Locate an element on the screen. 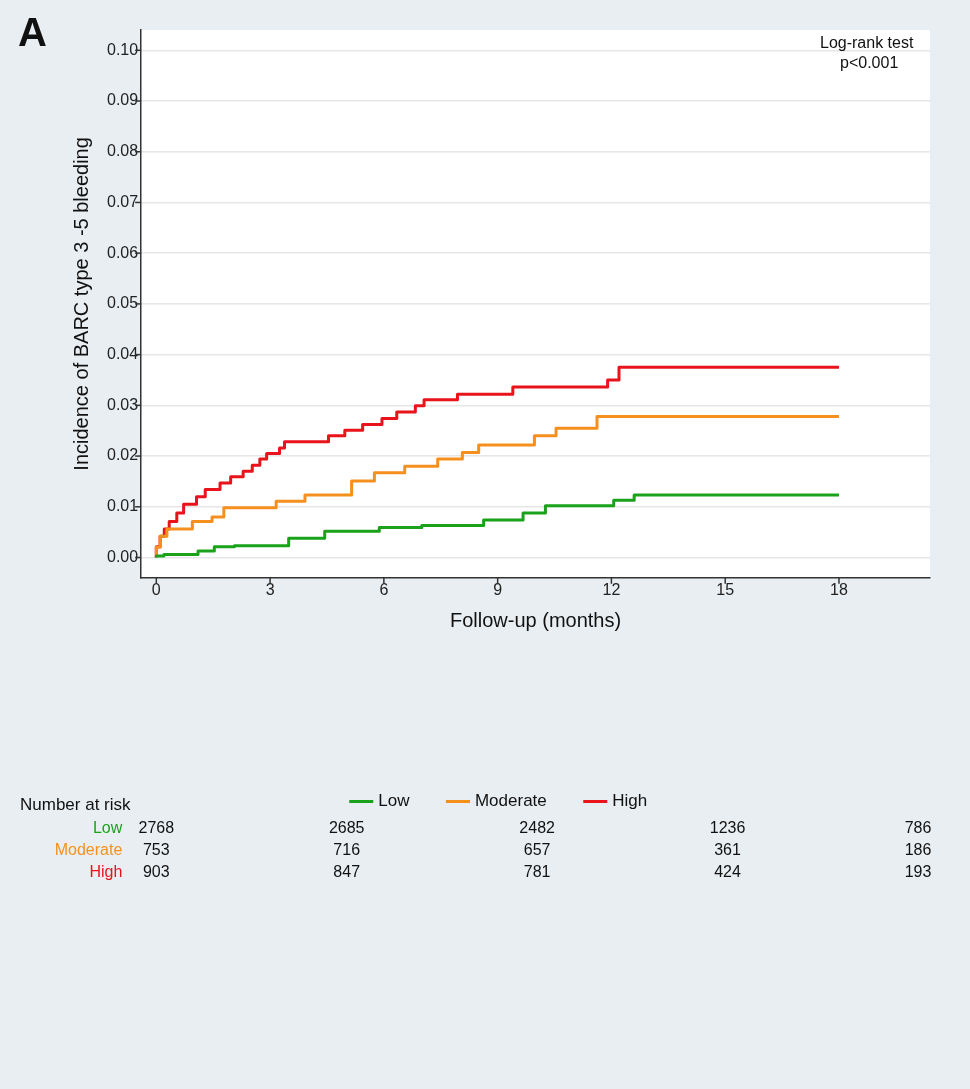  y-tick-label: 0.08 is located at coordinates (123, 151).